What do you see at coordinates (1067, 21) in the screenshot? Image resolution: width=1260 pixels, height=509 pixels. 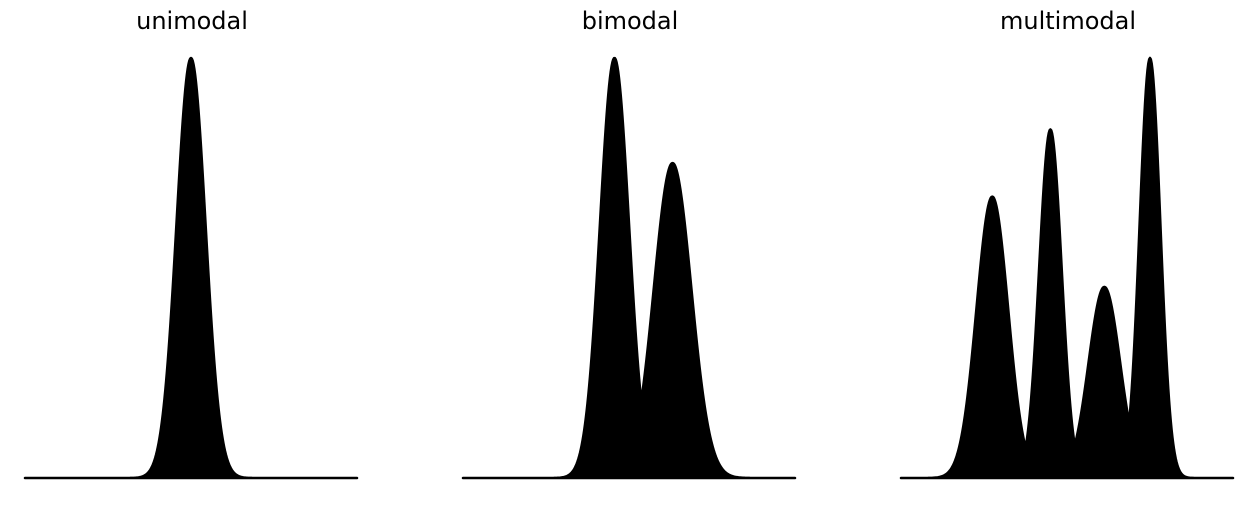 I see `panel-title-multimodal: multimodal` at bounding box center [1067, 21].